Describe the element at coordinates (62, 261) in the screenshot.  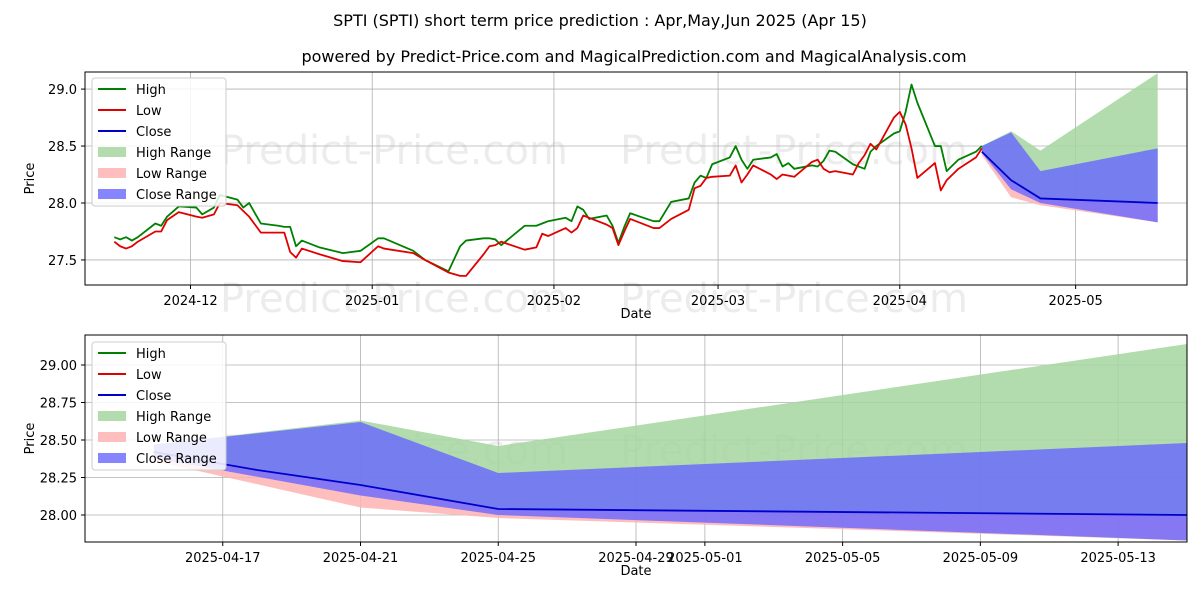
I see `y-tick-label: 27.5` at that location.